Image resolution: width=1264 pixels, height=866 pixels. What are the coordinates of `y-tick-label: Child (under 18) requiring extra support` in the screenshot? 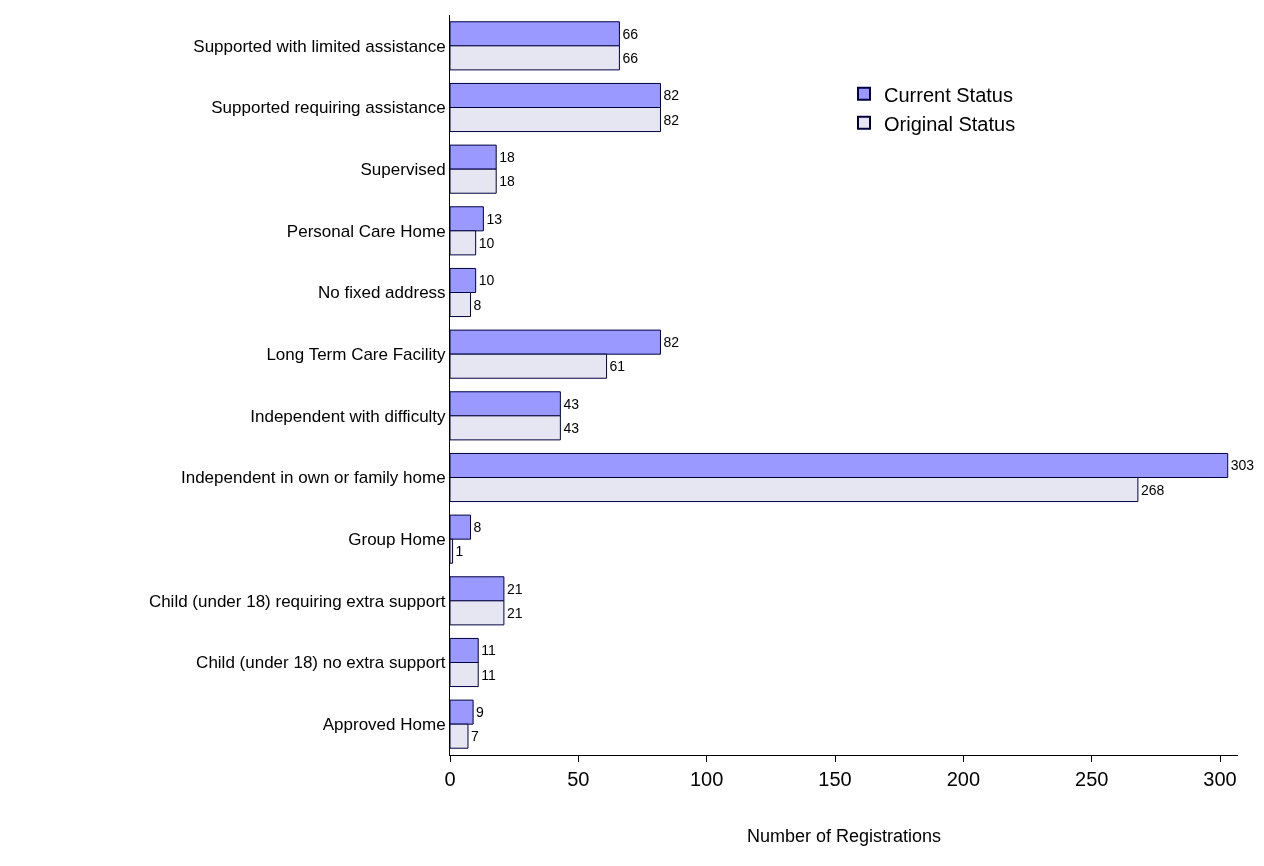 It's located at (297, 601).